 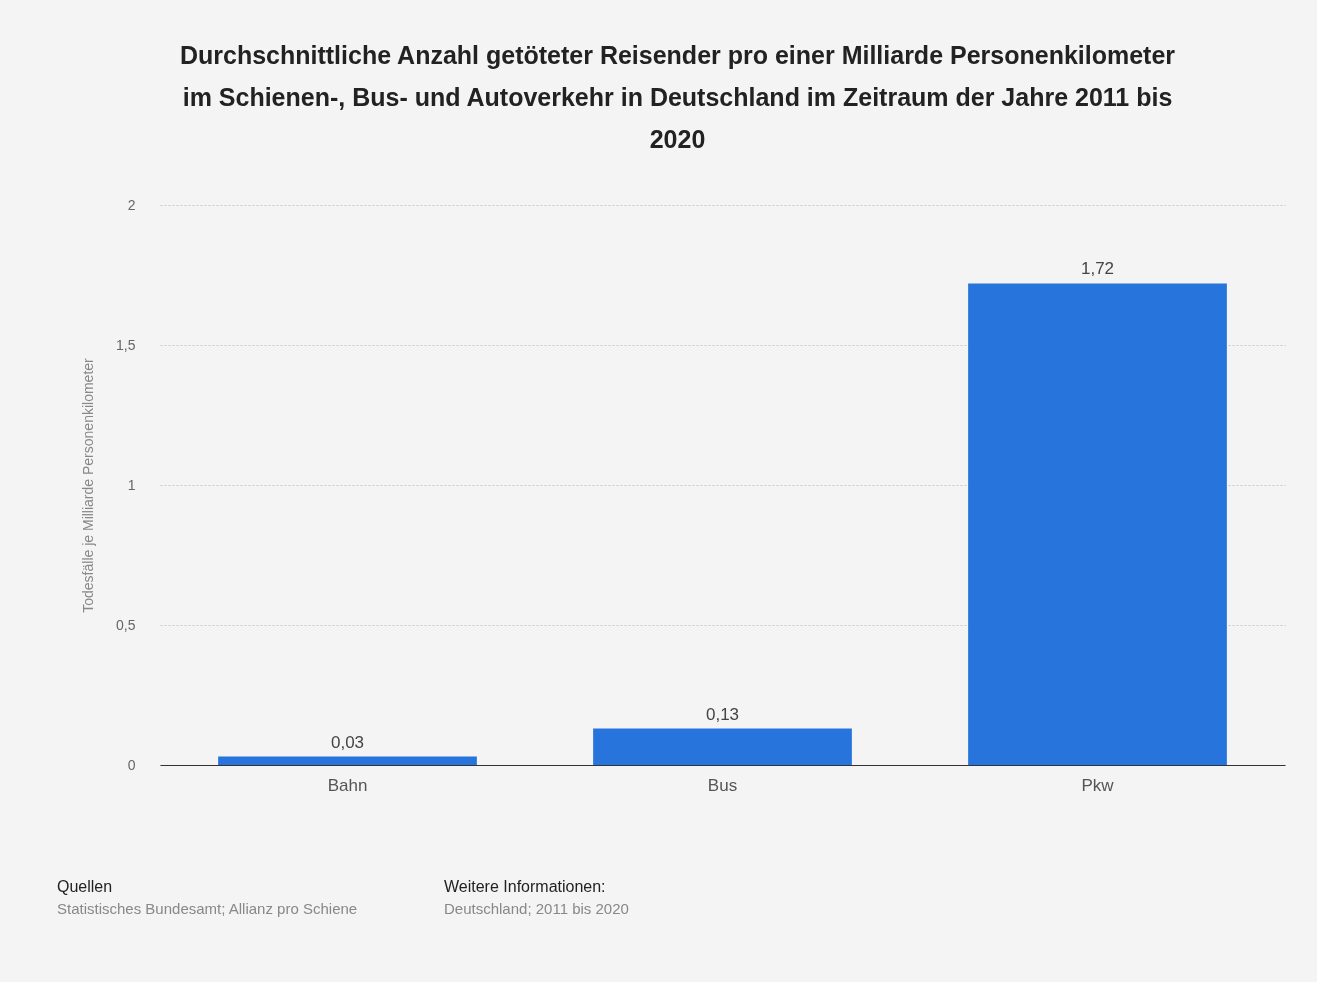 I want to click on y-tick-label: 1,5, so click(x=126, y=344).